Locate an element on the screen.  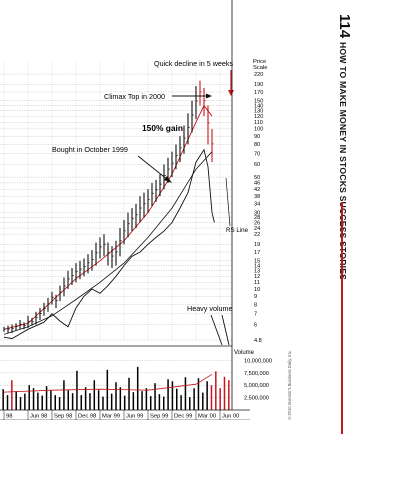
annotation-bought: Bought in October 1999 is located at coordinates (90, 149).